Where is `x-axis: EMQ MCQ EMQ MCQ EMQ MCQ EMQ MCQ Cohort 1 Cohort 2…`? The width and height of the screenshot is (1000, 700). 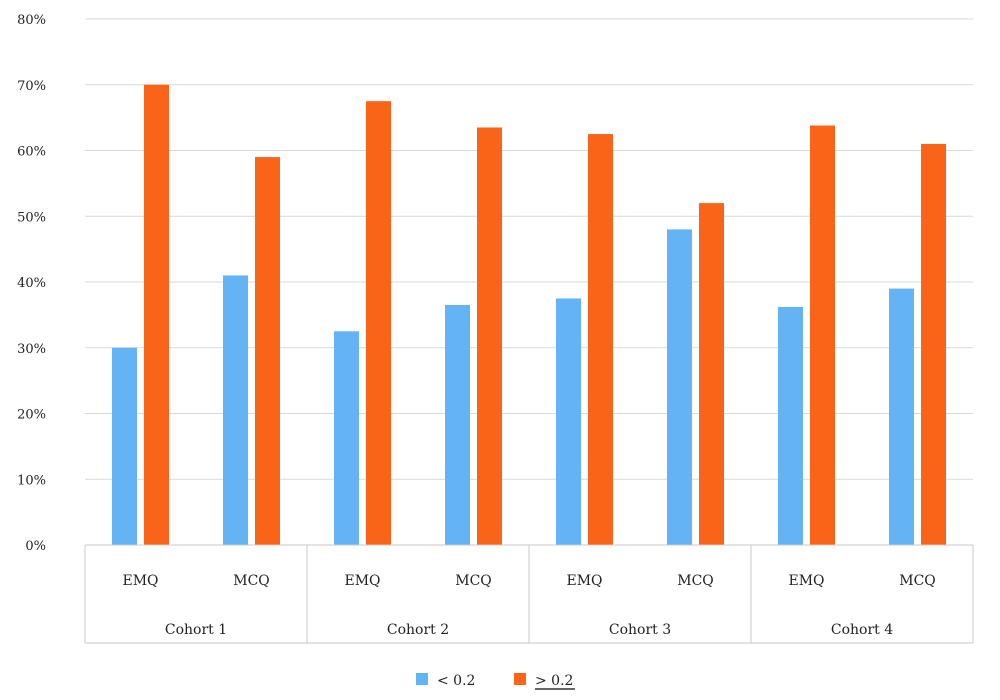
x-axis: EMQ MCQ EMQ MCQ EMQ MCQ EMQ MCQ Cohort 1 Cohort 2… is located at coordinates (529, 594).